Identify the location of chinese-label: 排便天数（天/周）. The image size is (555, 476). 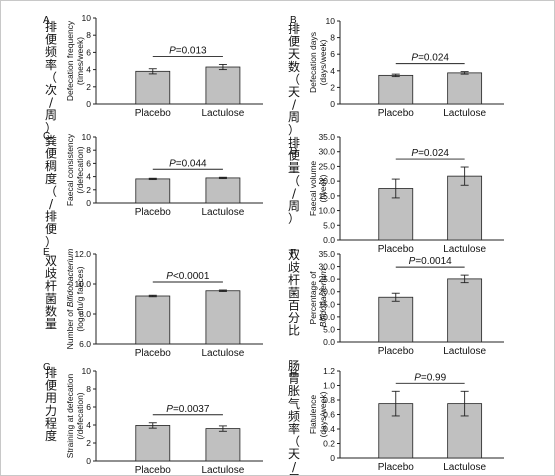
(294, 79).